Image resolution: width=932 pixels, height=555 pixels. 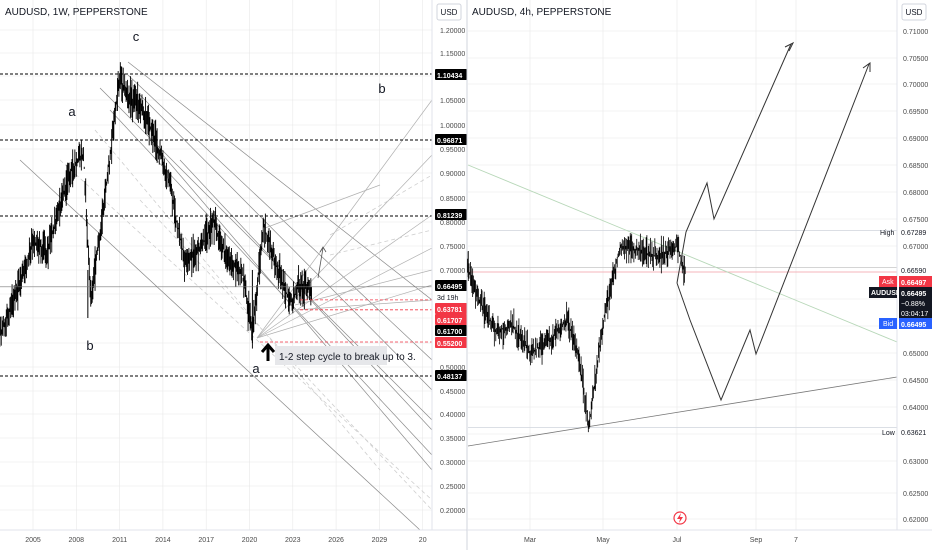 What do you see at coordinates (756, 540) in the screenshot?
I see `right-x-tick: Sep` at bounding box center [756, 540].